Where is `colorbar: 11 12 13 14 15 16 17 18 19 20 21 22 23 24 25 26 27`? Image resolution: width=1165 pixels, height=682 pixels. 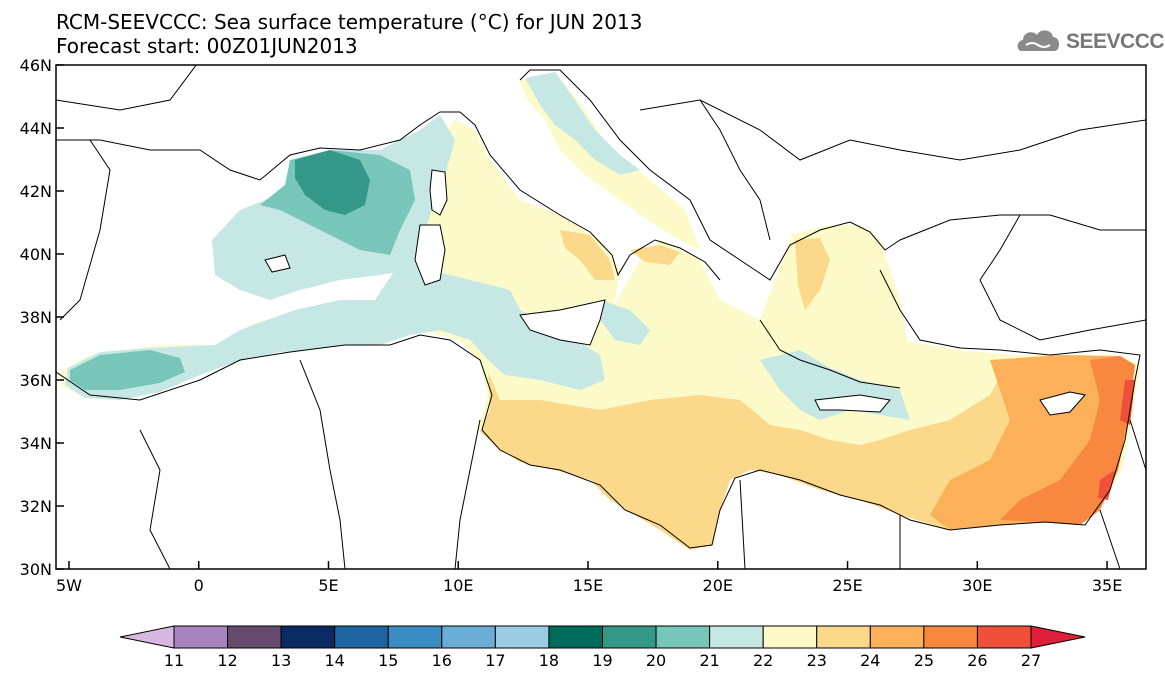
colorbar: 11 12 13 14 15 16 17 18 19 20 21 22 23 24 25 26 27 is located at coordinates (602, 647).